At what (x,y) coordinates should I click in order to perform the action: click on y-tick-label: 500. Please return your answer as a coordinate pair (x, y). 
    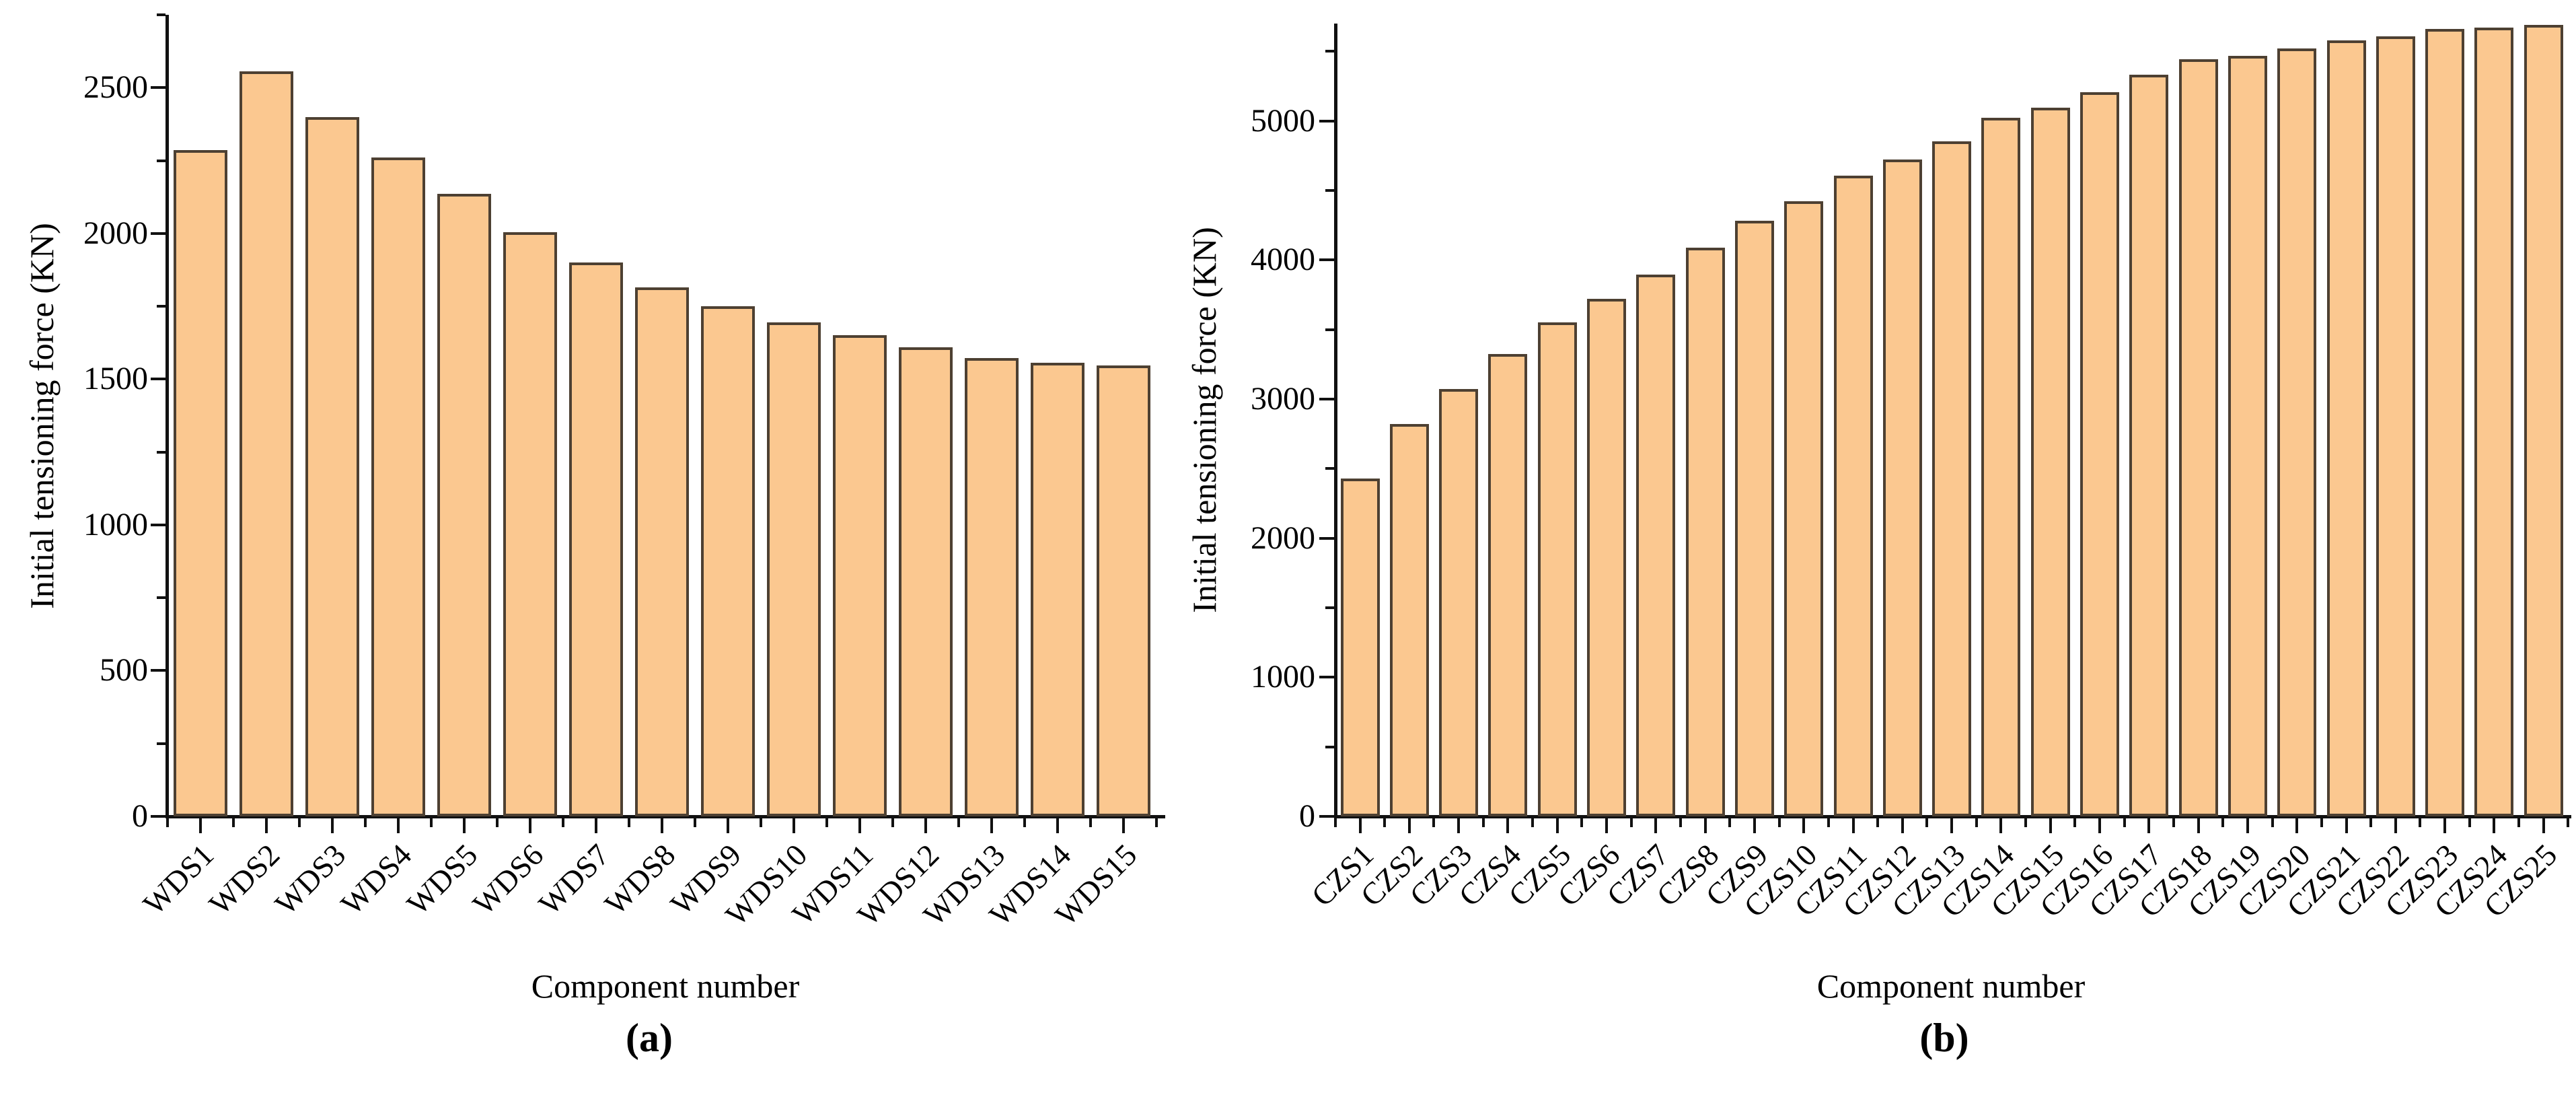
    Looking at the image, I should click on (124, 670).